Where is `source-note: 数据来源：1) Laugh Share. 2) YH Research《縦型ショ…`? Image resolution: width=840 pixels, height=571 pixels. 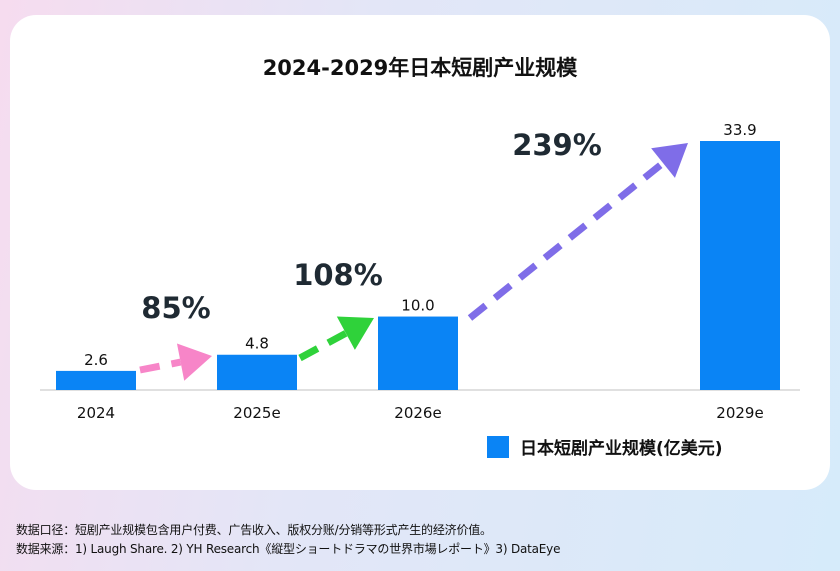 source-note: 数据来源：1) Laugh Share. 2) YH Research《縦型ショ… is located at coordinates (288, 549).